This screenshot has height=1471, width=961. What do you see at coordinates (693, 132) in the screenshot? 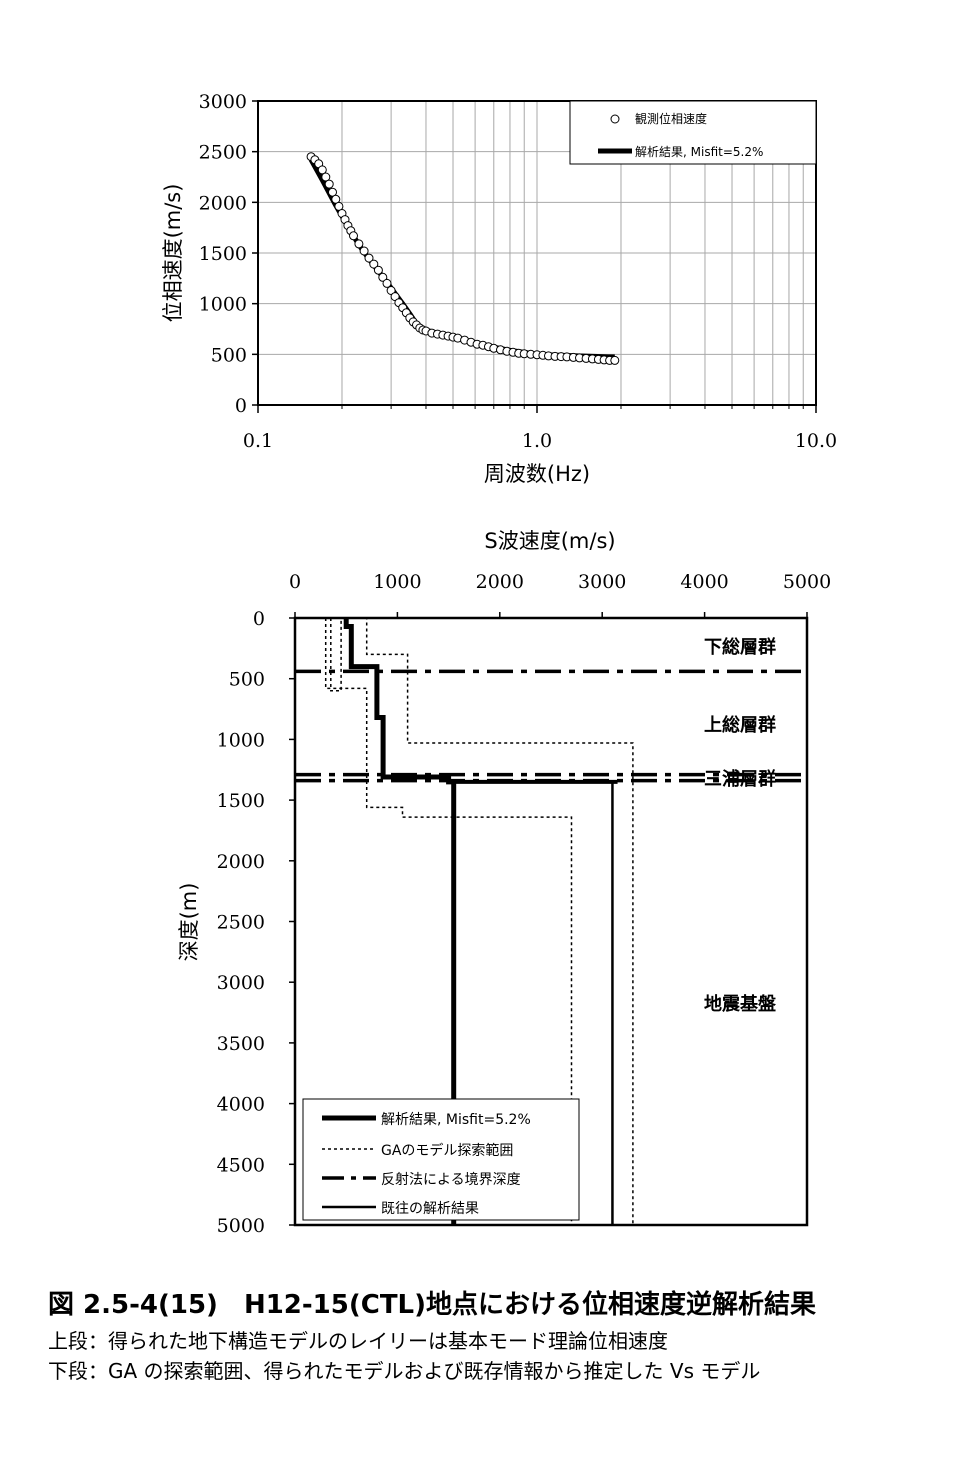
I see `top-legend: 観測位相速度 解析結果, Misfit=5.2%` at bounding box center [693, 132].